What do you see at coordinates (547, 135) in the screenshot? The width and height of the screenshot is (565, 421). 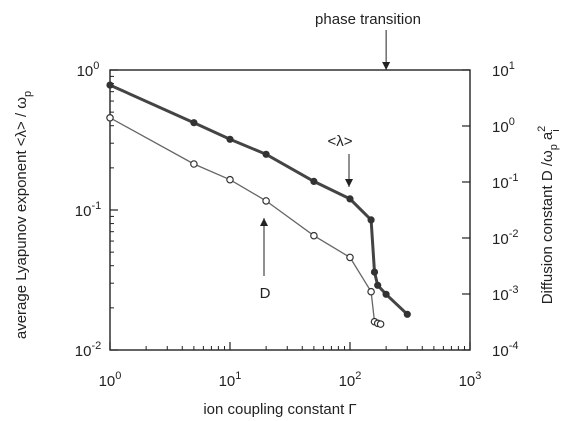 I see `y-right-title-tail: a` at bounding box center [547, 135].